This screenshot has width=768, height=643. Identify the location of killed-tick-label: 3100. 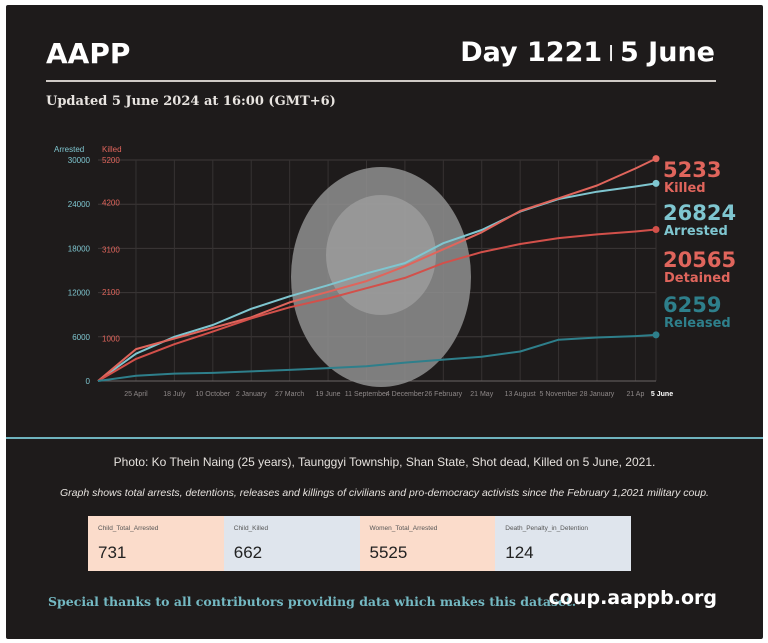
(111, 249).